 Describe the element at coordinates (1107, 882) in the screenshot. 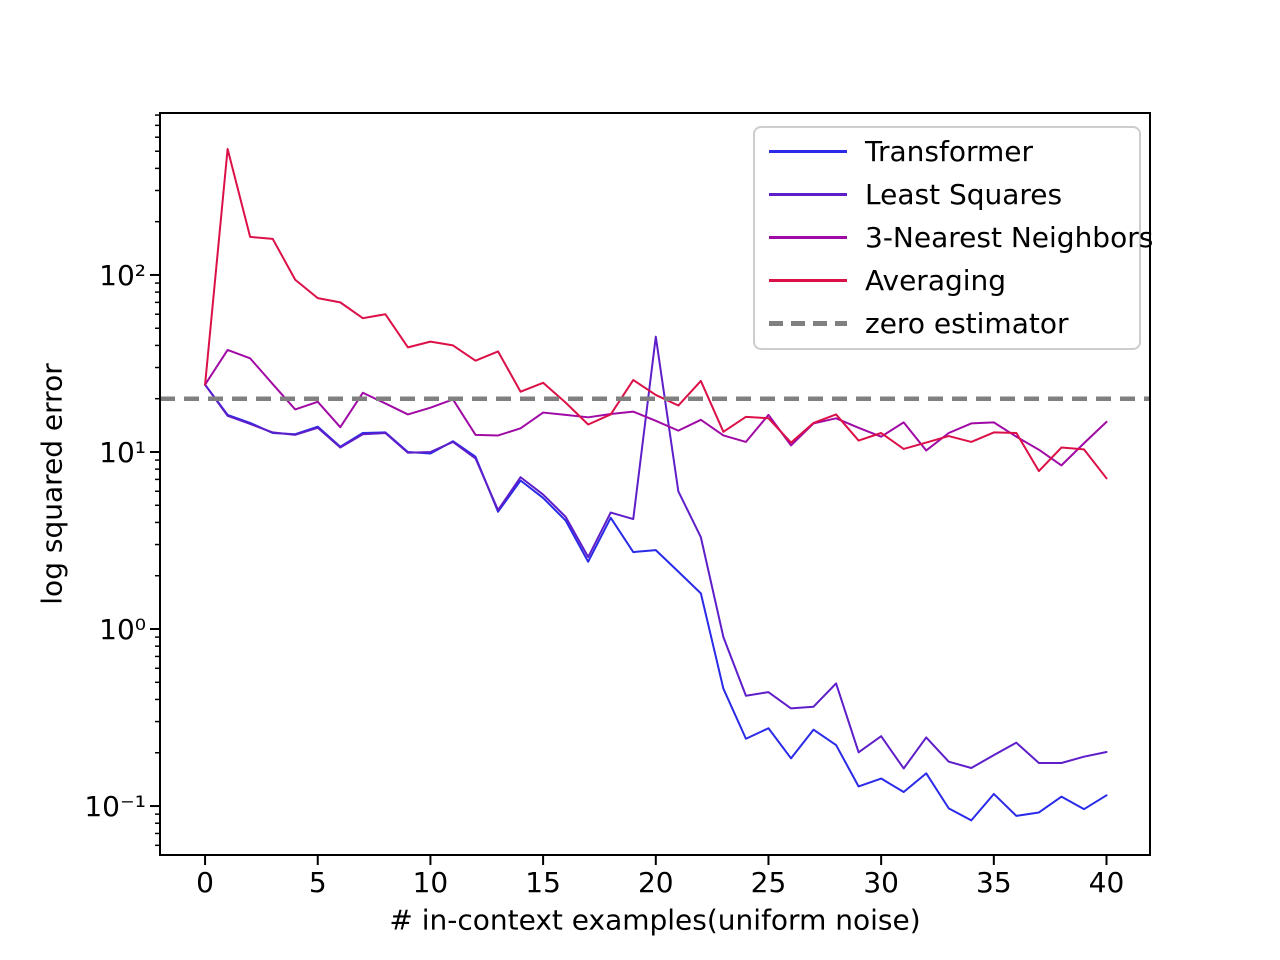

I see `x-tick-label: 40` at that location.